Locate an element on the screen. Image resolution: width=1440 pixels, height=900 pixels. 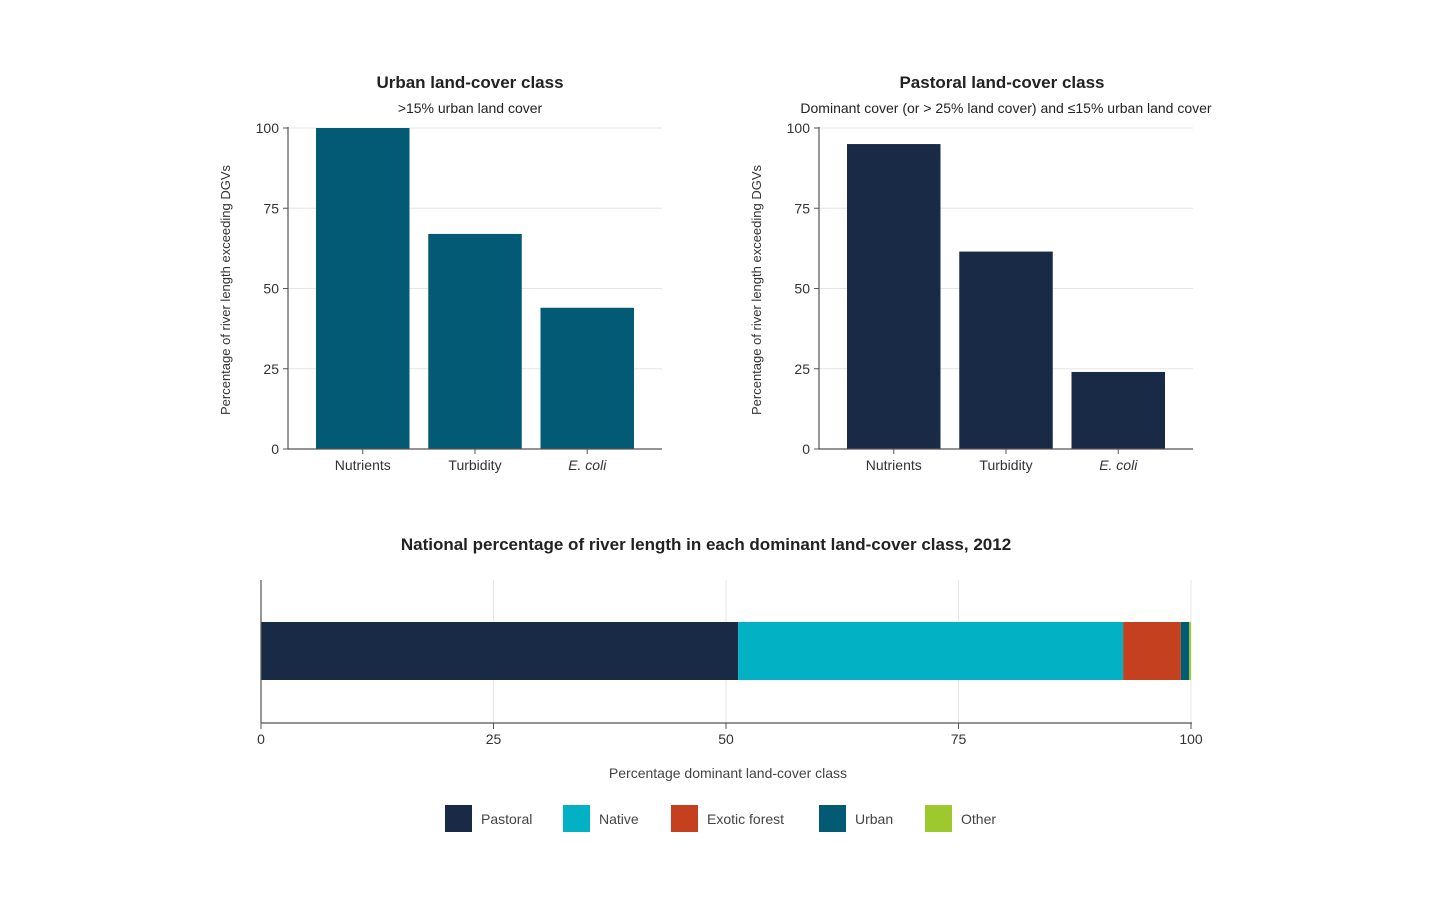
national-x-axis-label: Percentage dominant land-cover class is located at coordinates (728, 773).